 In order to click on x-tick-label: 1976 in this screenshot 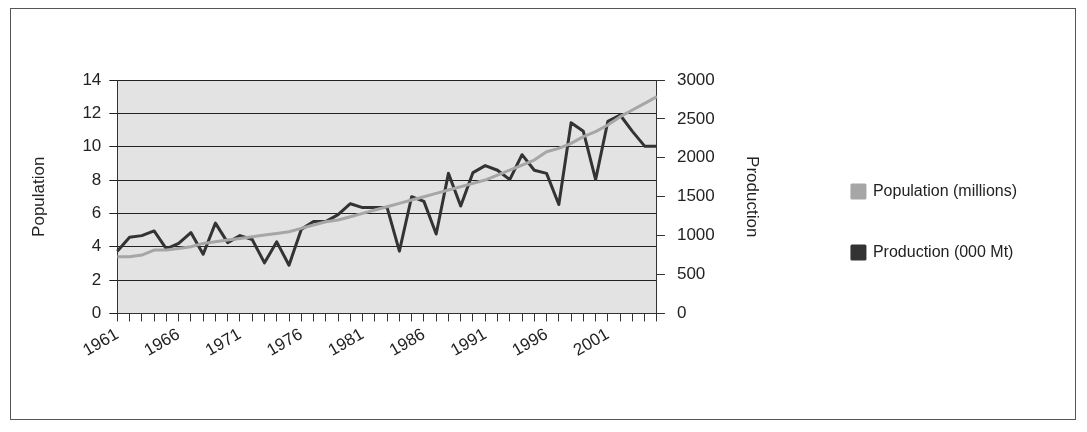, I will do `click(284, 342)`.